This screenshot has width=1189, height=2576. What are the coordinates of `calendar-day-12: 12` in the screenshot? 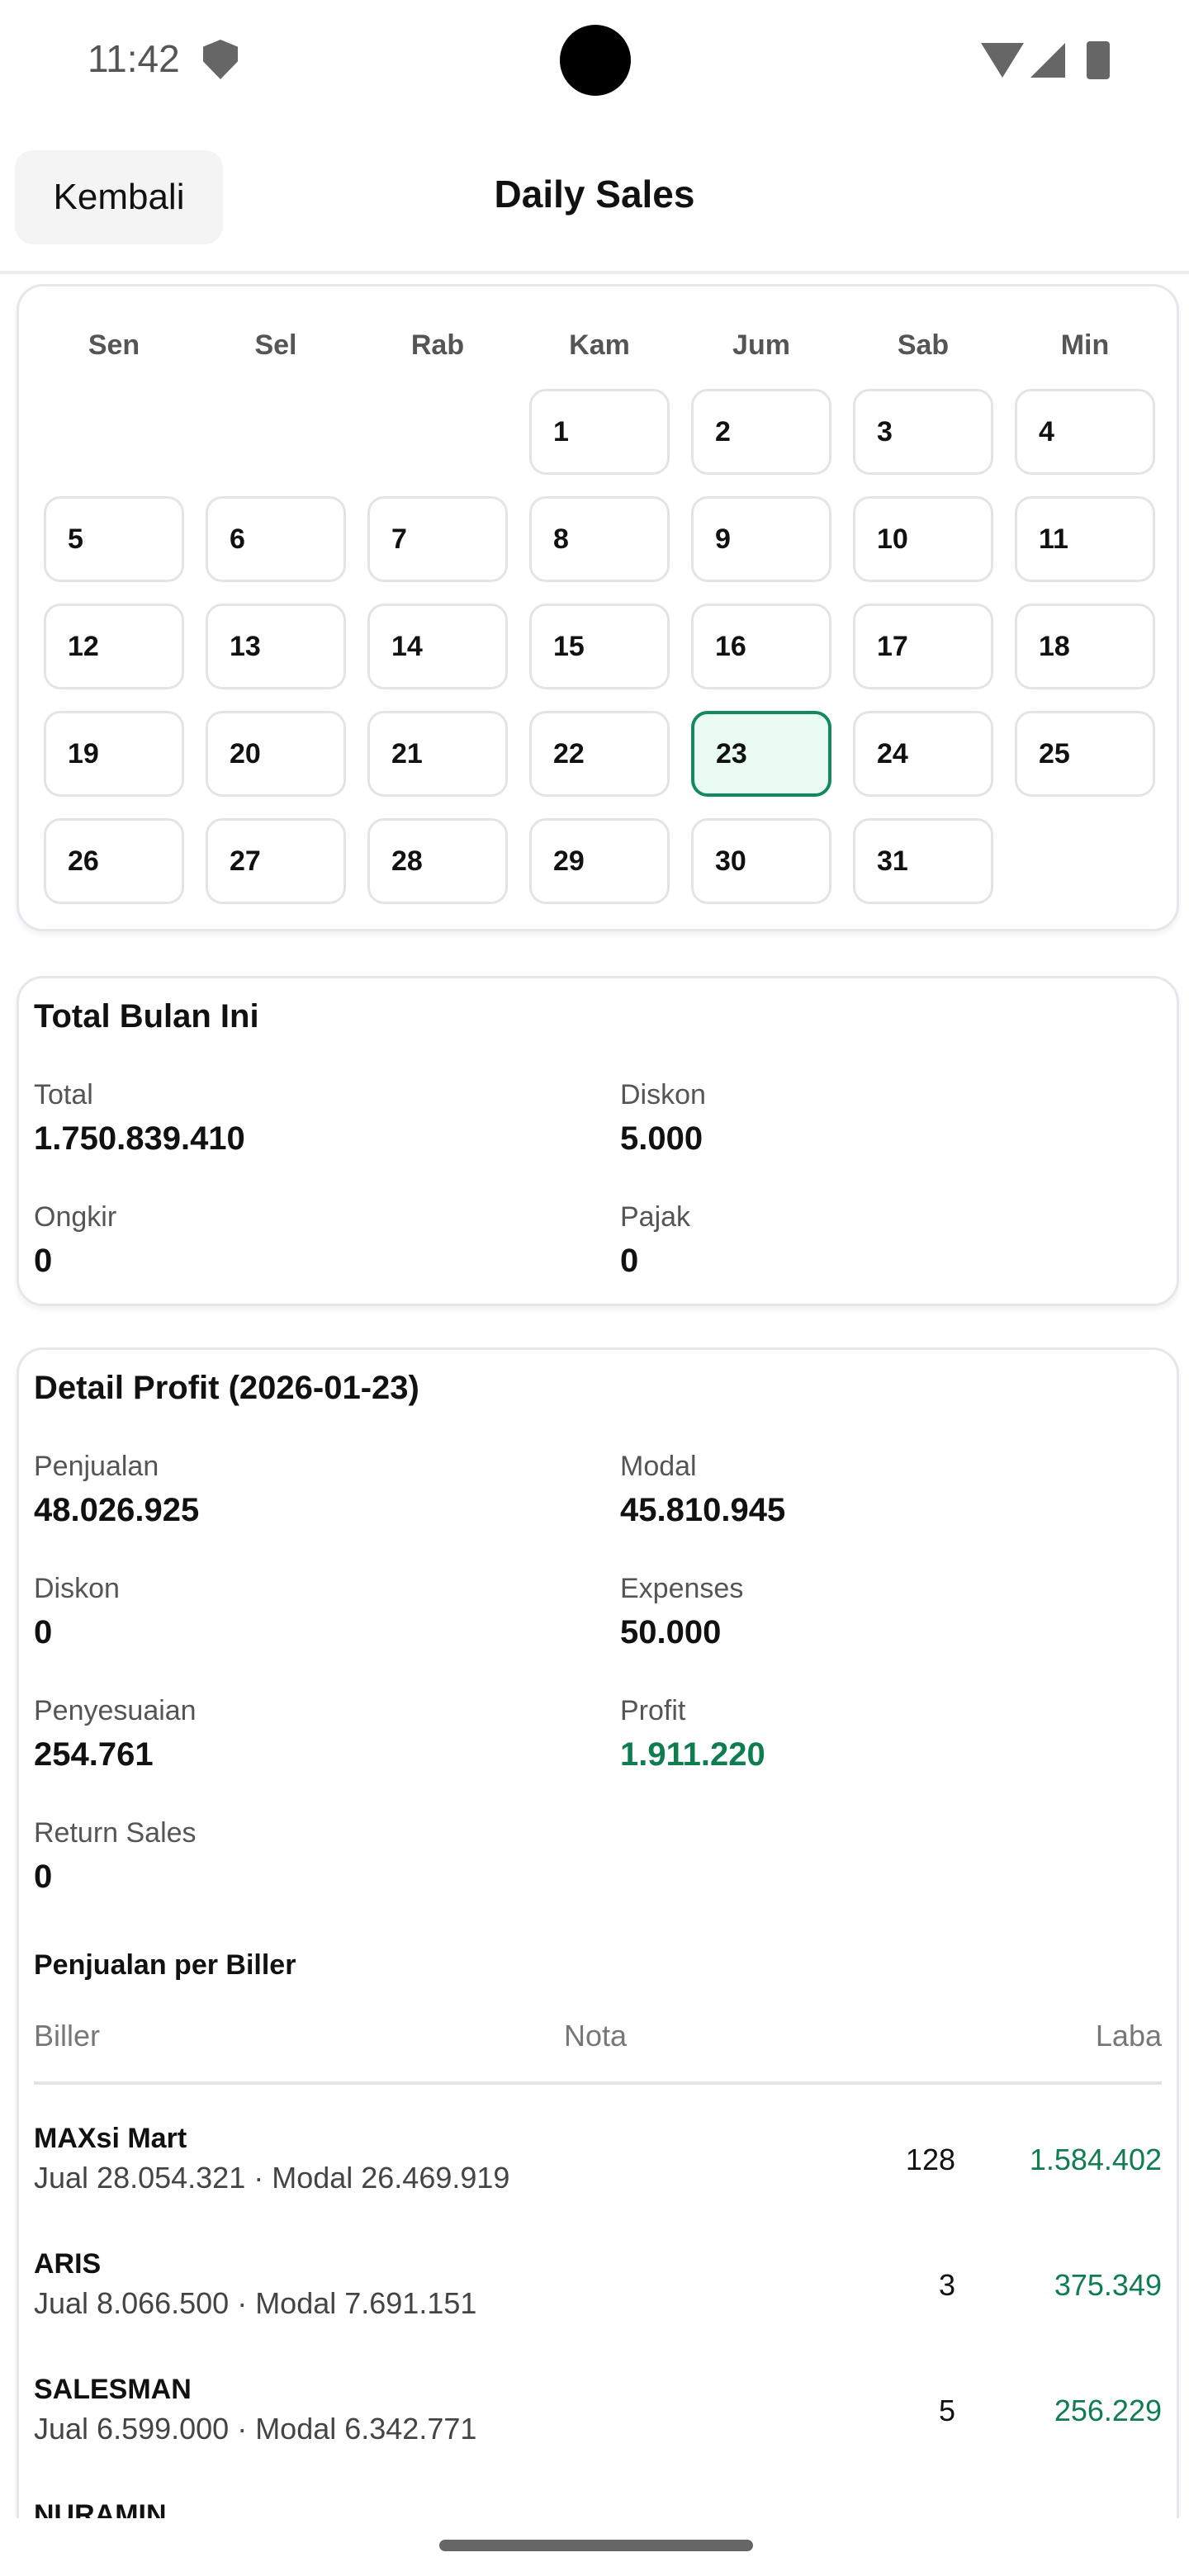 It's located at (114, 646).